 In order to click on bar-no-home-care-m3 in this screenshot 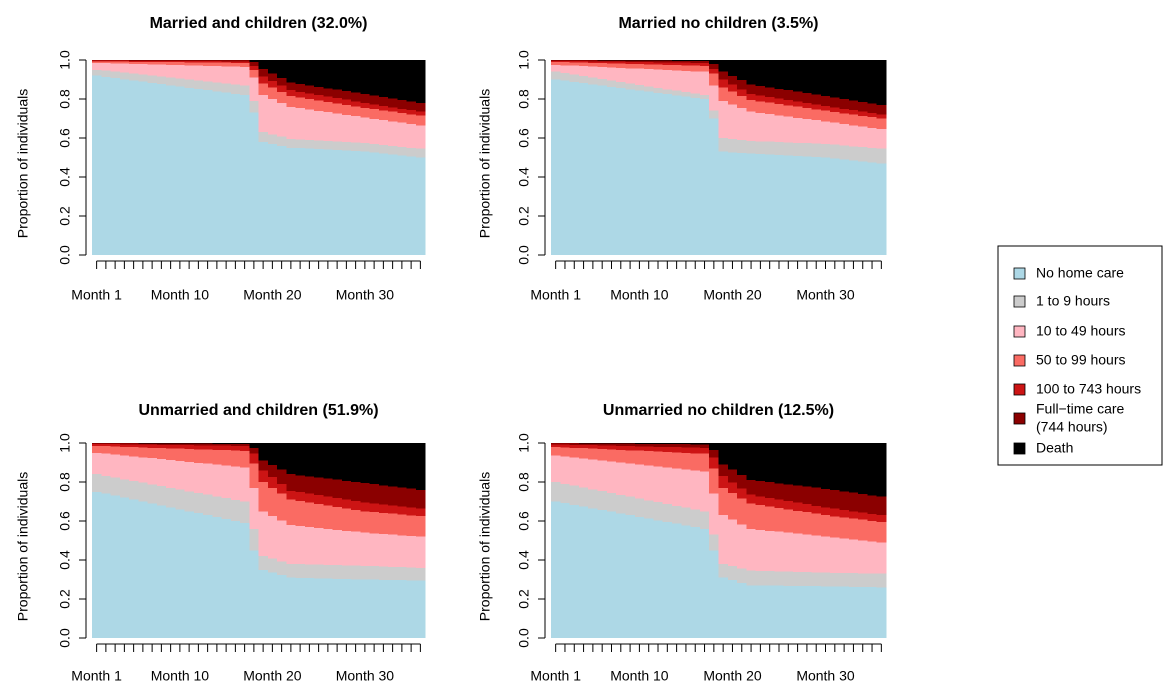, I will do `click(115, 566)`.